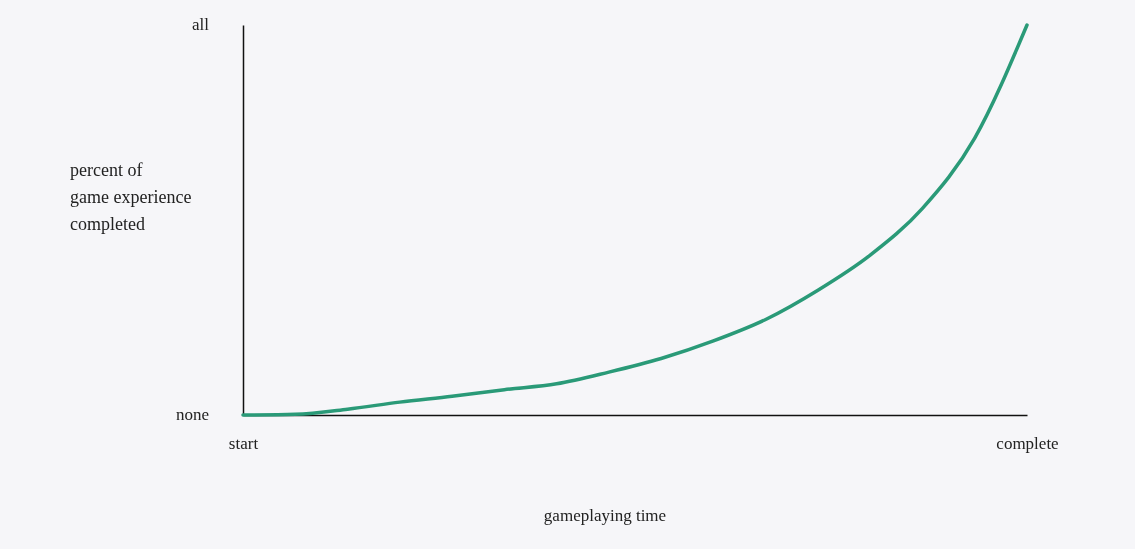 This screenshot has height=549, width=1135. Describe the element at coordinates (131, 197) in the screenshot. I see `y-axis-title: percent of game experience completed` at that location.